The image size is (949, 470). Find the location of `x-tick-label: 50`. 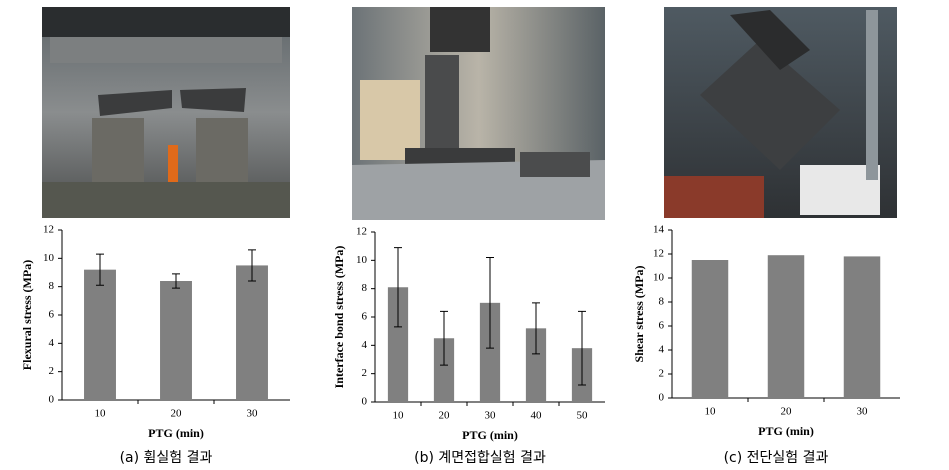

x-tick-label: 50 is located at coordinates (583, 416).